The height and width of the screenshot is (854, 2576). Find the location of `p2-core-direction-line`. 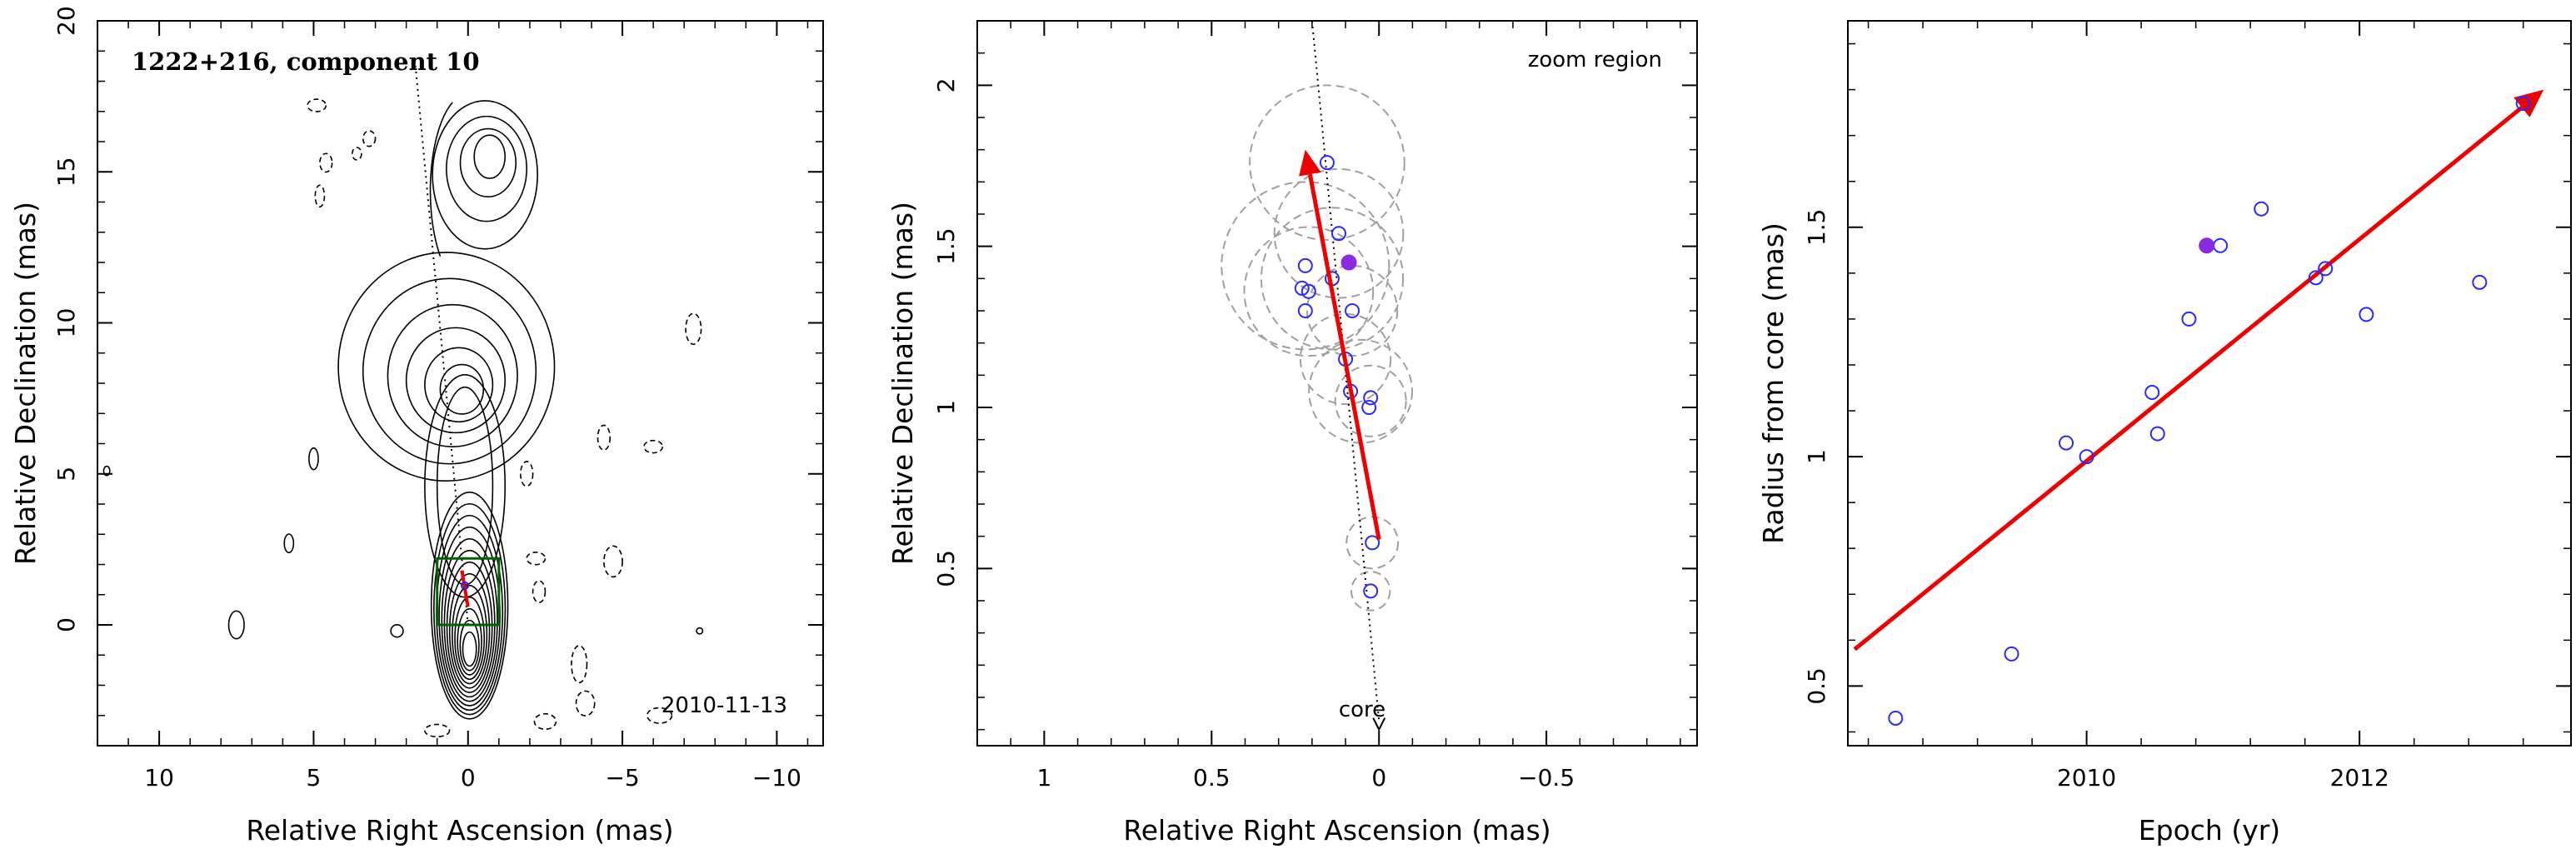

p2-core-direction-line is located at coordinates (1345, 371).